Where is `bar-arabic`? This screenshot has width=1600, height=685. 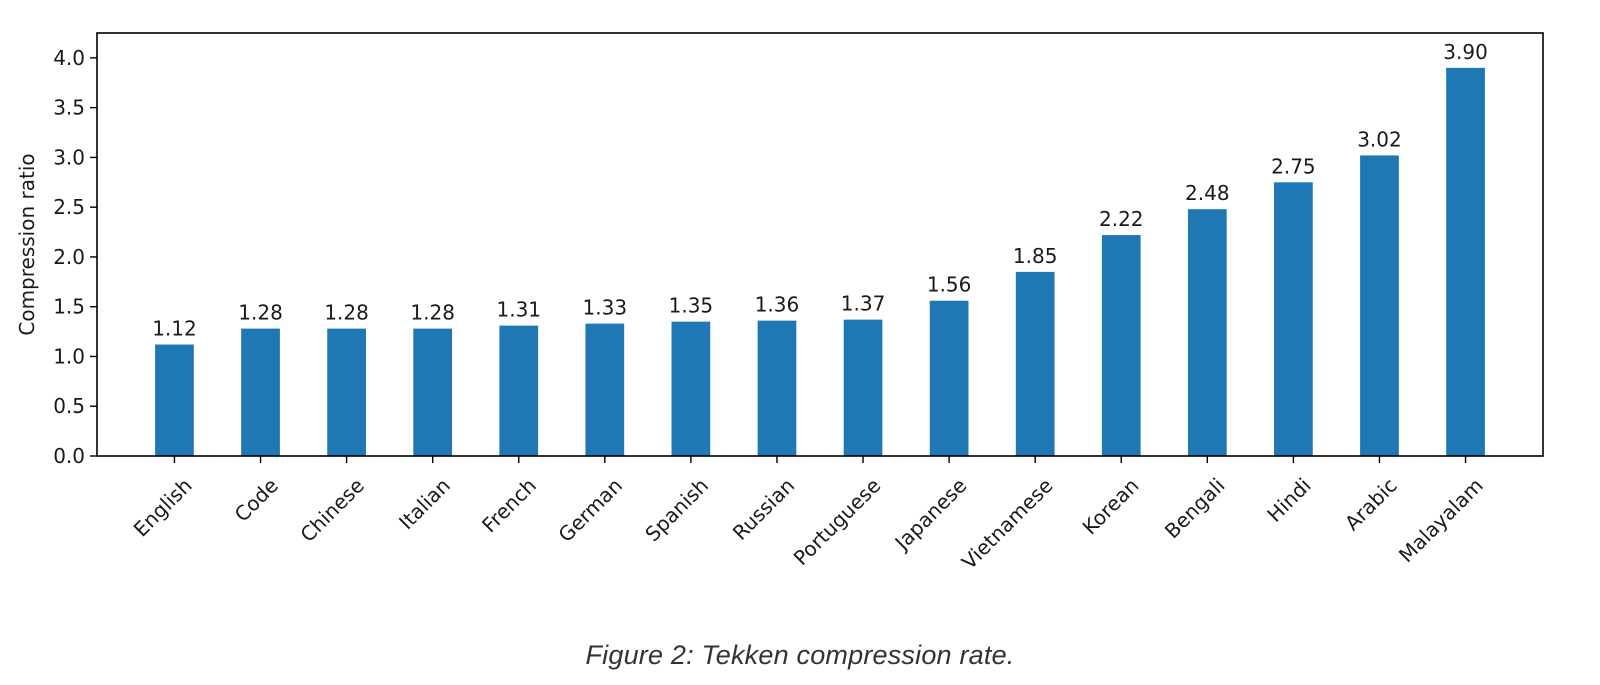 bar-arabic is located at coordinates (1379, 305).